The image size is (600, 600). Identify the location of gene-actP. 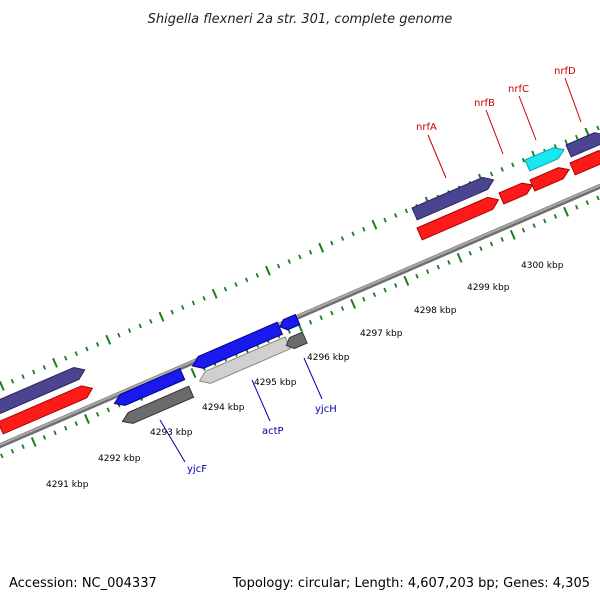
(244, 360).